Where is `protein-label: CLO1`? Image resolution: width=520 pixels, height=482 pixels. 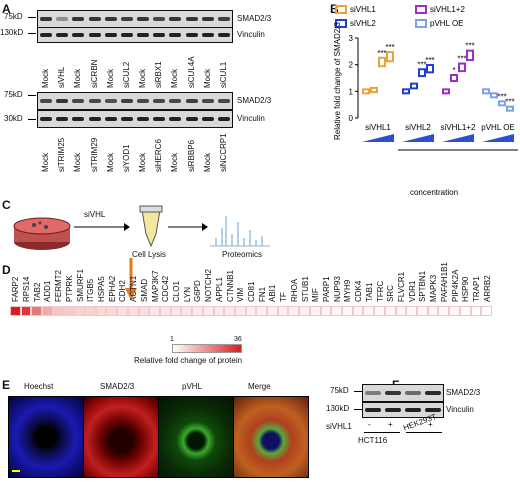
protein-label: CLO1 is located at coordinates (177, 291).